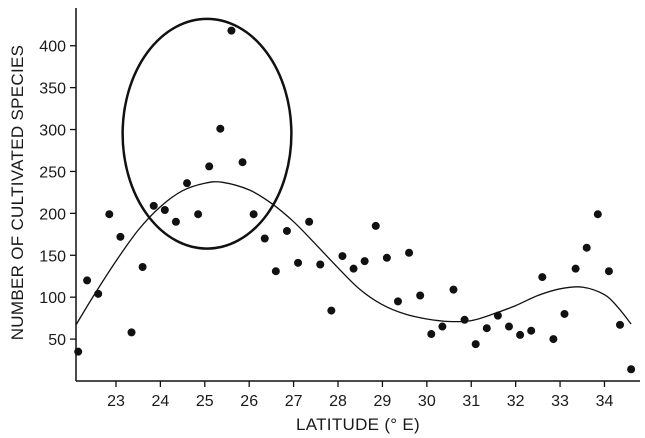 This screenshot has width=645, height=438. I want to click on x-tick-label: 33, so click(560, 401).